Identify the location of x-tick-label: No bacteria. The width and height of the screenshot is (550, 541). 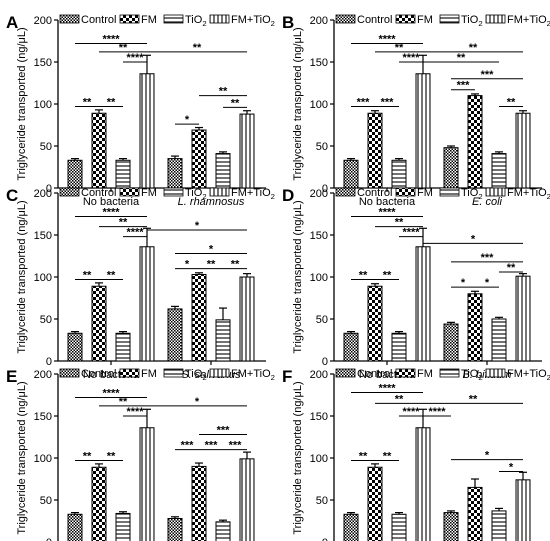
(387, 202).